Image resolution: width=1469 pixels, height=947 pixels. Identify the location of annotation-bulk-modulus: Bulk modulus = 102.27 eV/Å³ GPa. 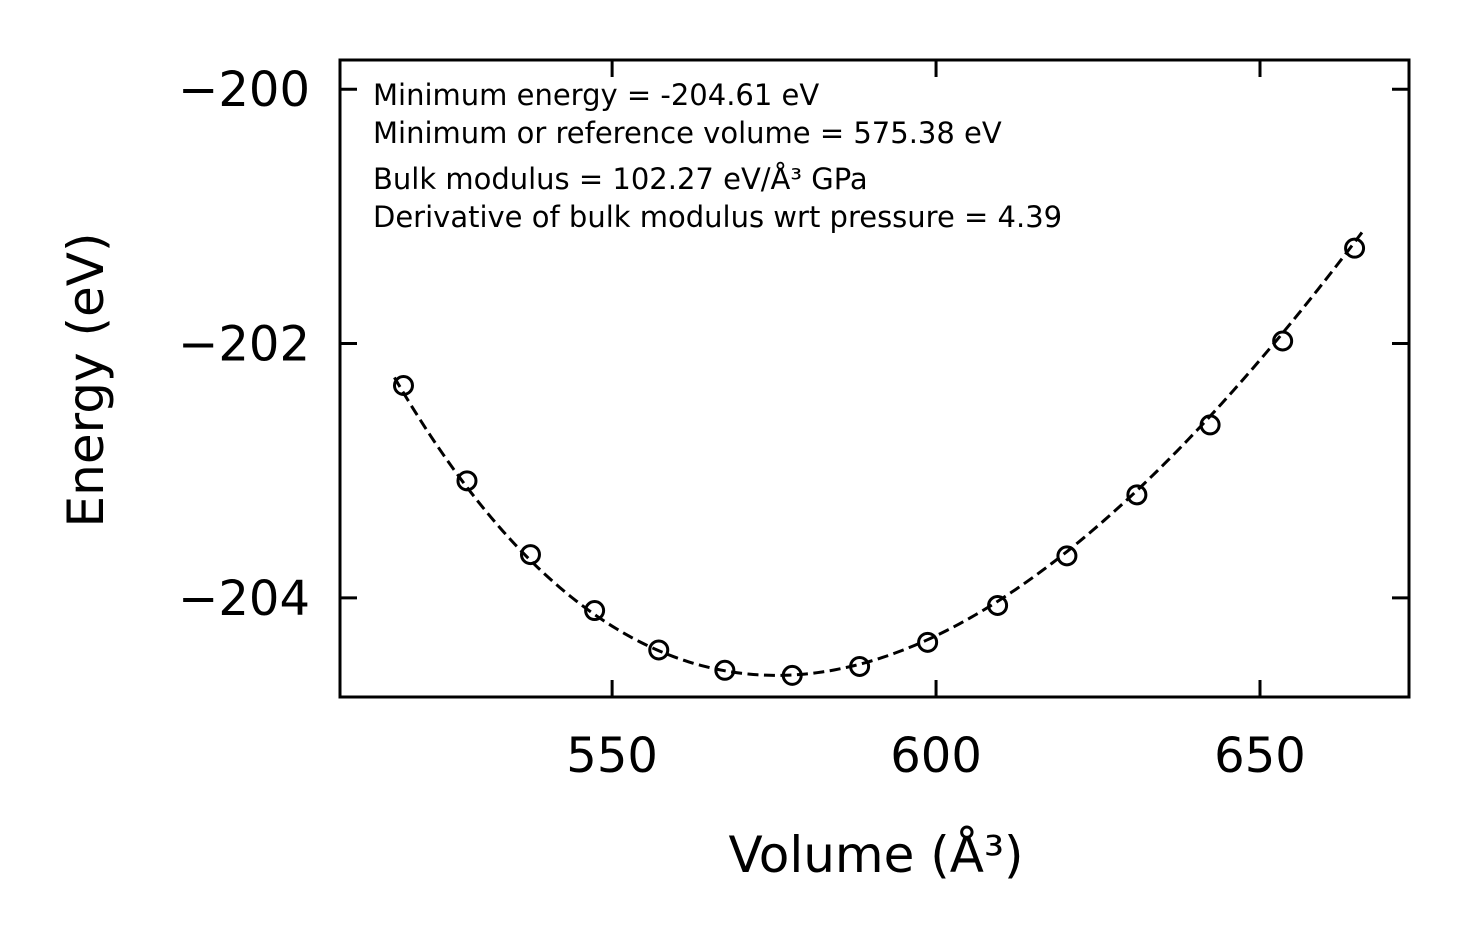
(620, 179).